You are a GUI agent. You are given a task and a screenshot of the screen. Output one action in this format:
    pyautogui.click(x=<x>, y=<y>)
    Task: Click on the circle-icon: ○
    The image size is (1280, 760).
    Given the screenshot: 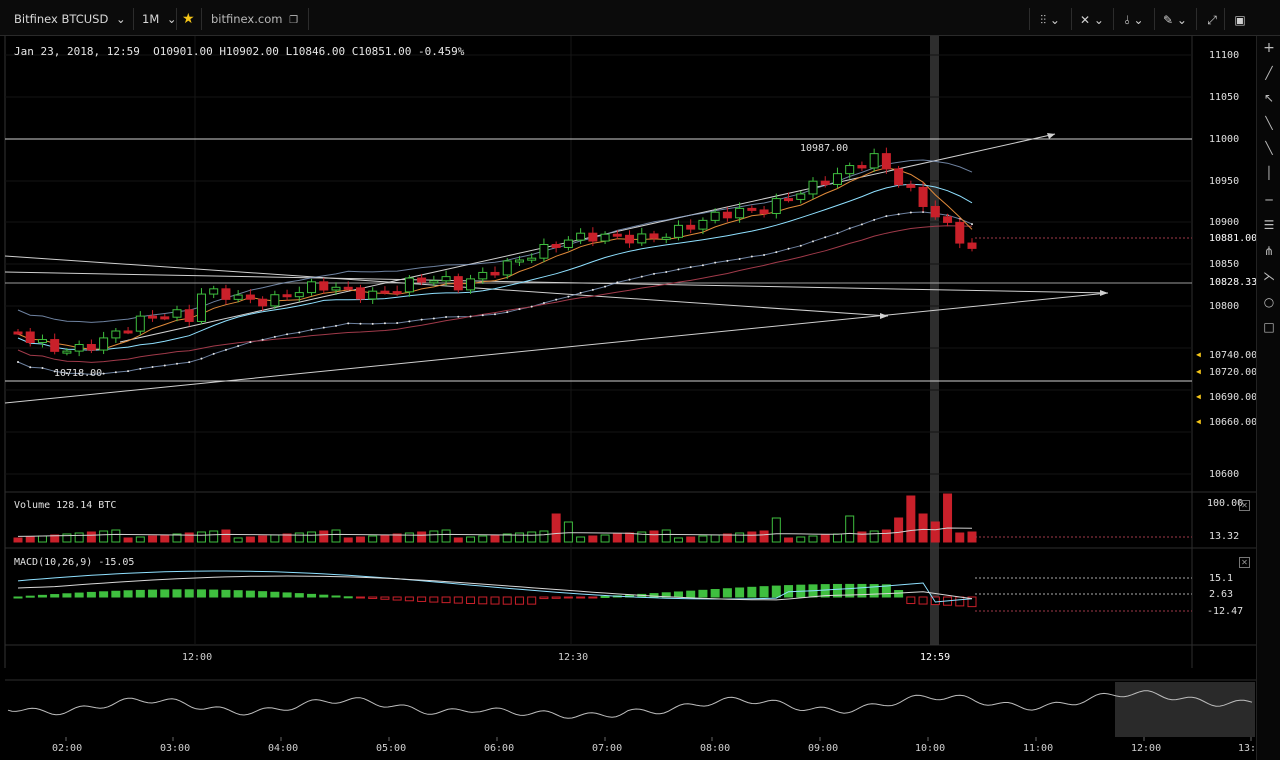 What is the action you would take?
    pyautogui.click(x=1269, y=302)
    